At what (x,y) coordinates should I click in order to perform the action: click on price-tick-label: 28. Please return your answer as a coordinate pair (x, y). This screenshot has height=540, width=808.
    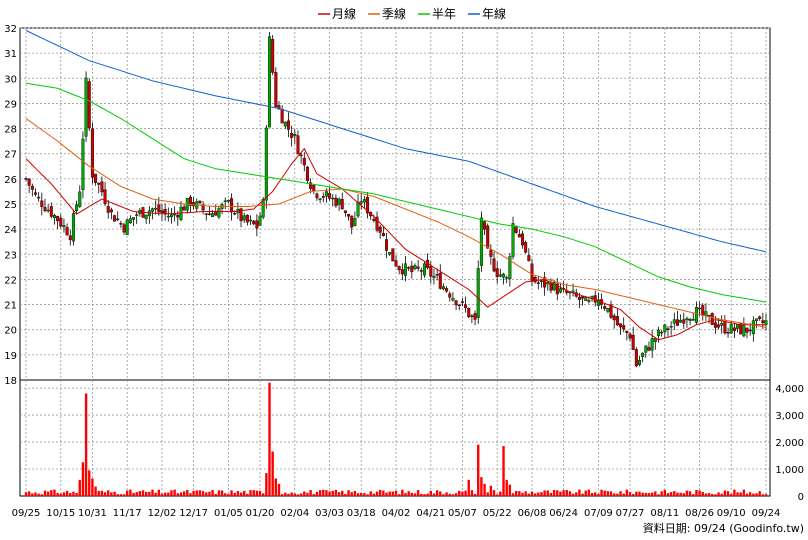
    Looking at the image, I should click on (10, 130).